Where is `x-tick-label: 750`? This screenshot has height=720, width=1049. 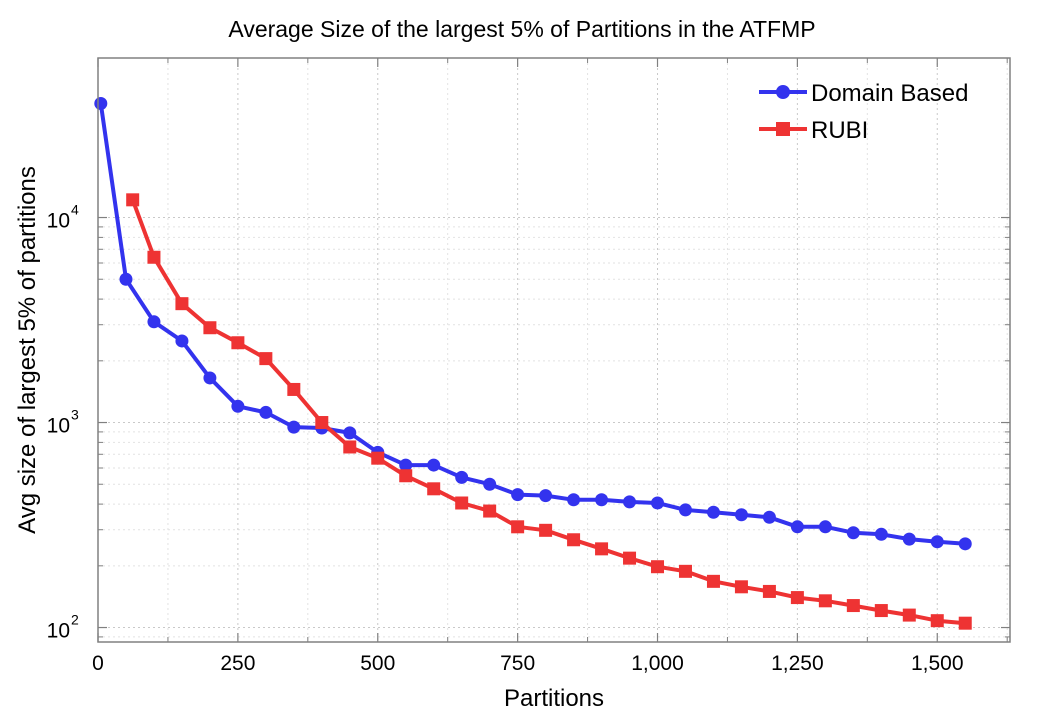
x-tick-label: 750 is located at coordinates (517, 663).